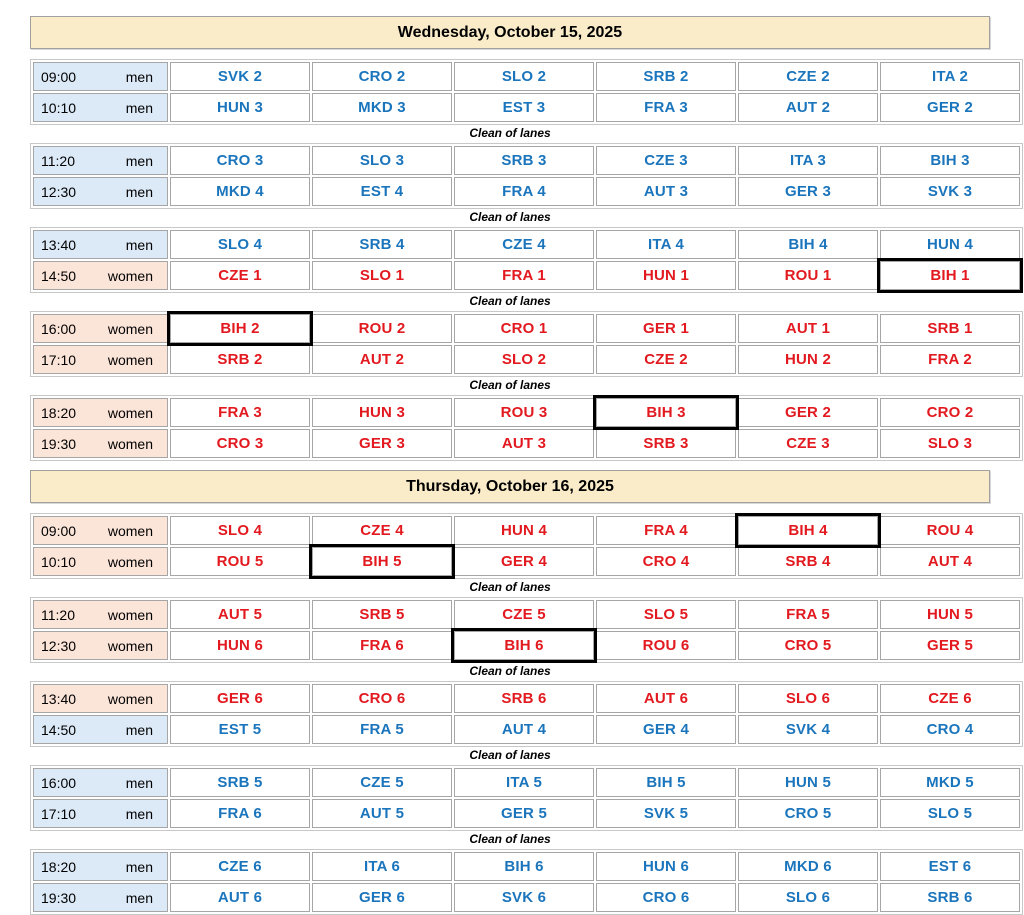 This screenshot has width=1024, height=915. Describe the element at coordinates (526, 443) in the screenshot. I see `table-row: 19:30 women CRO 3 GER 3 AUT 3 SRB 3 CZE 3 SLO 3` at that location.